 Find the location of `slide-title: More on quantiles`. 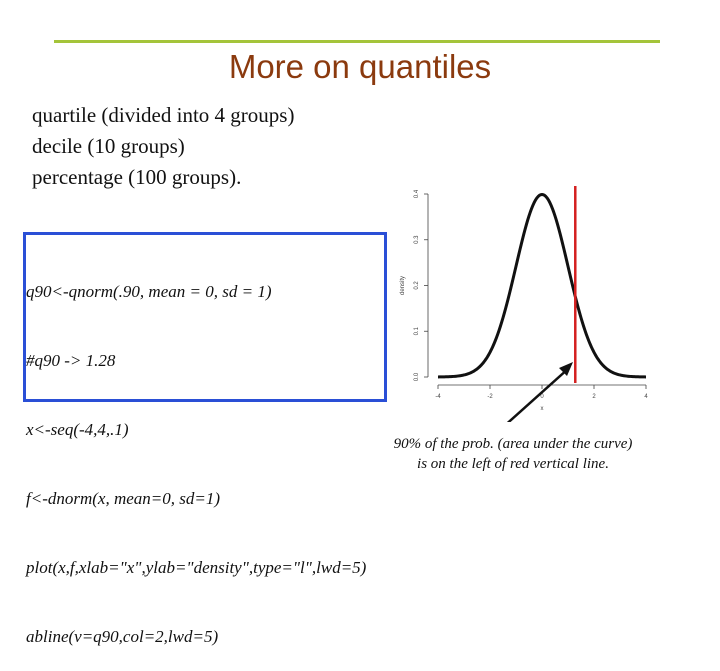

slide-title: More on quantiles is located at coordinates (360, 66).